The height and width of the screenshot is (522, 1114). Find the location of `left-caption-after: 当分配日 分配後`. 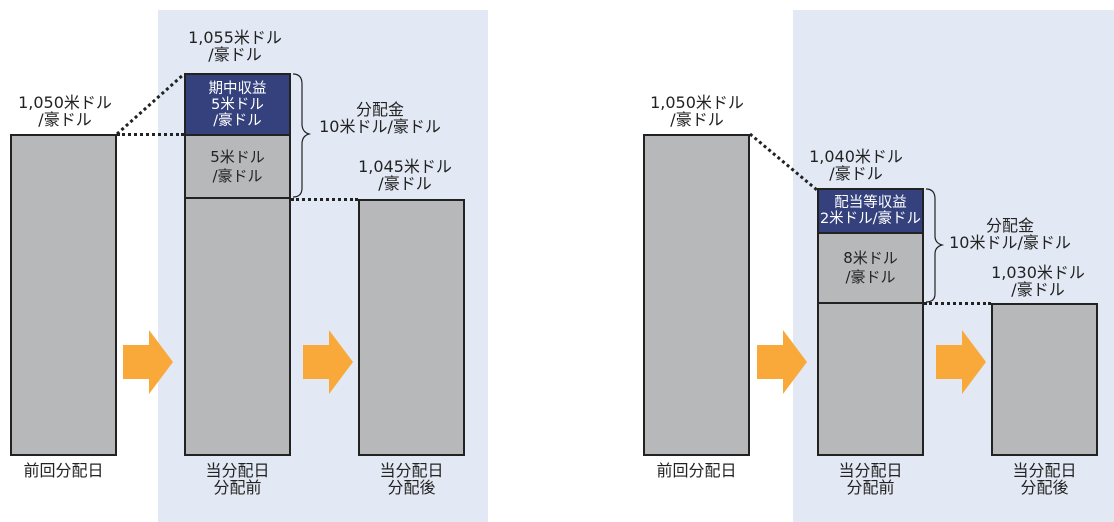

left-caption-after: 当分配日 分配後 is located at coordinates (411, 479).